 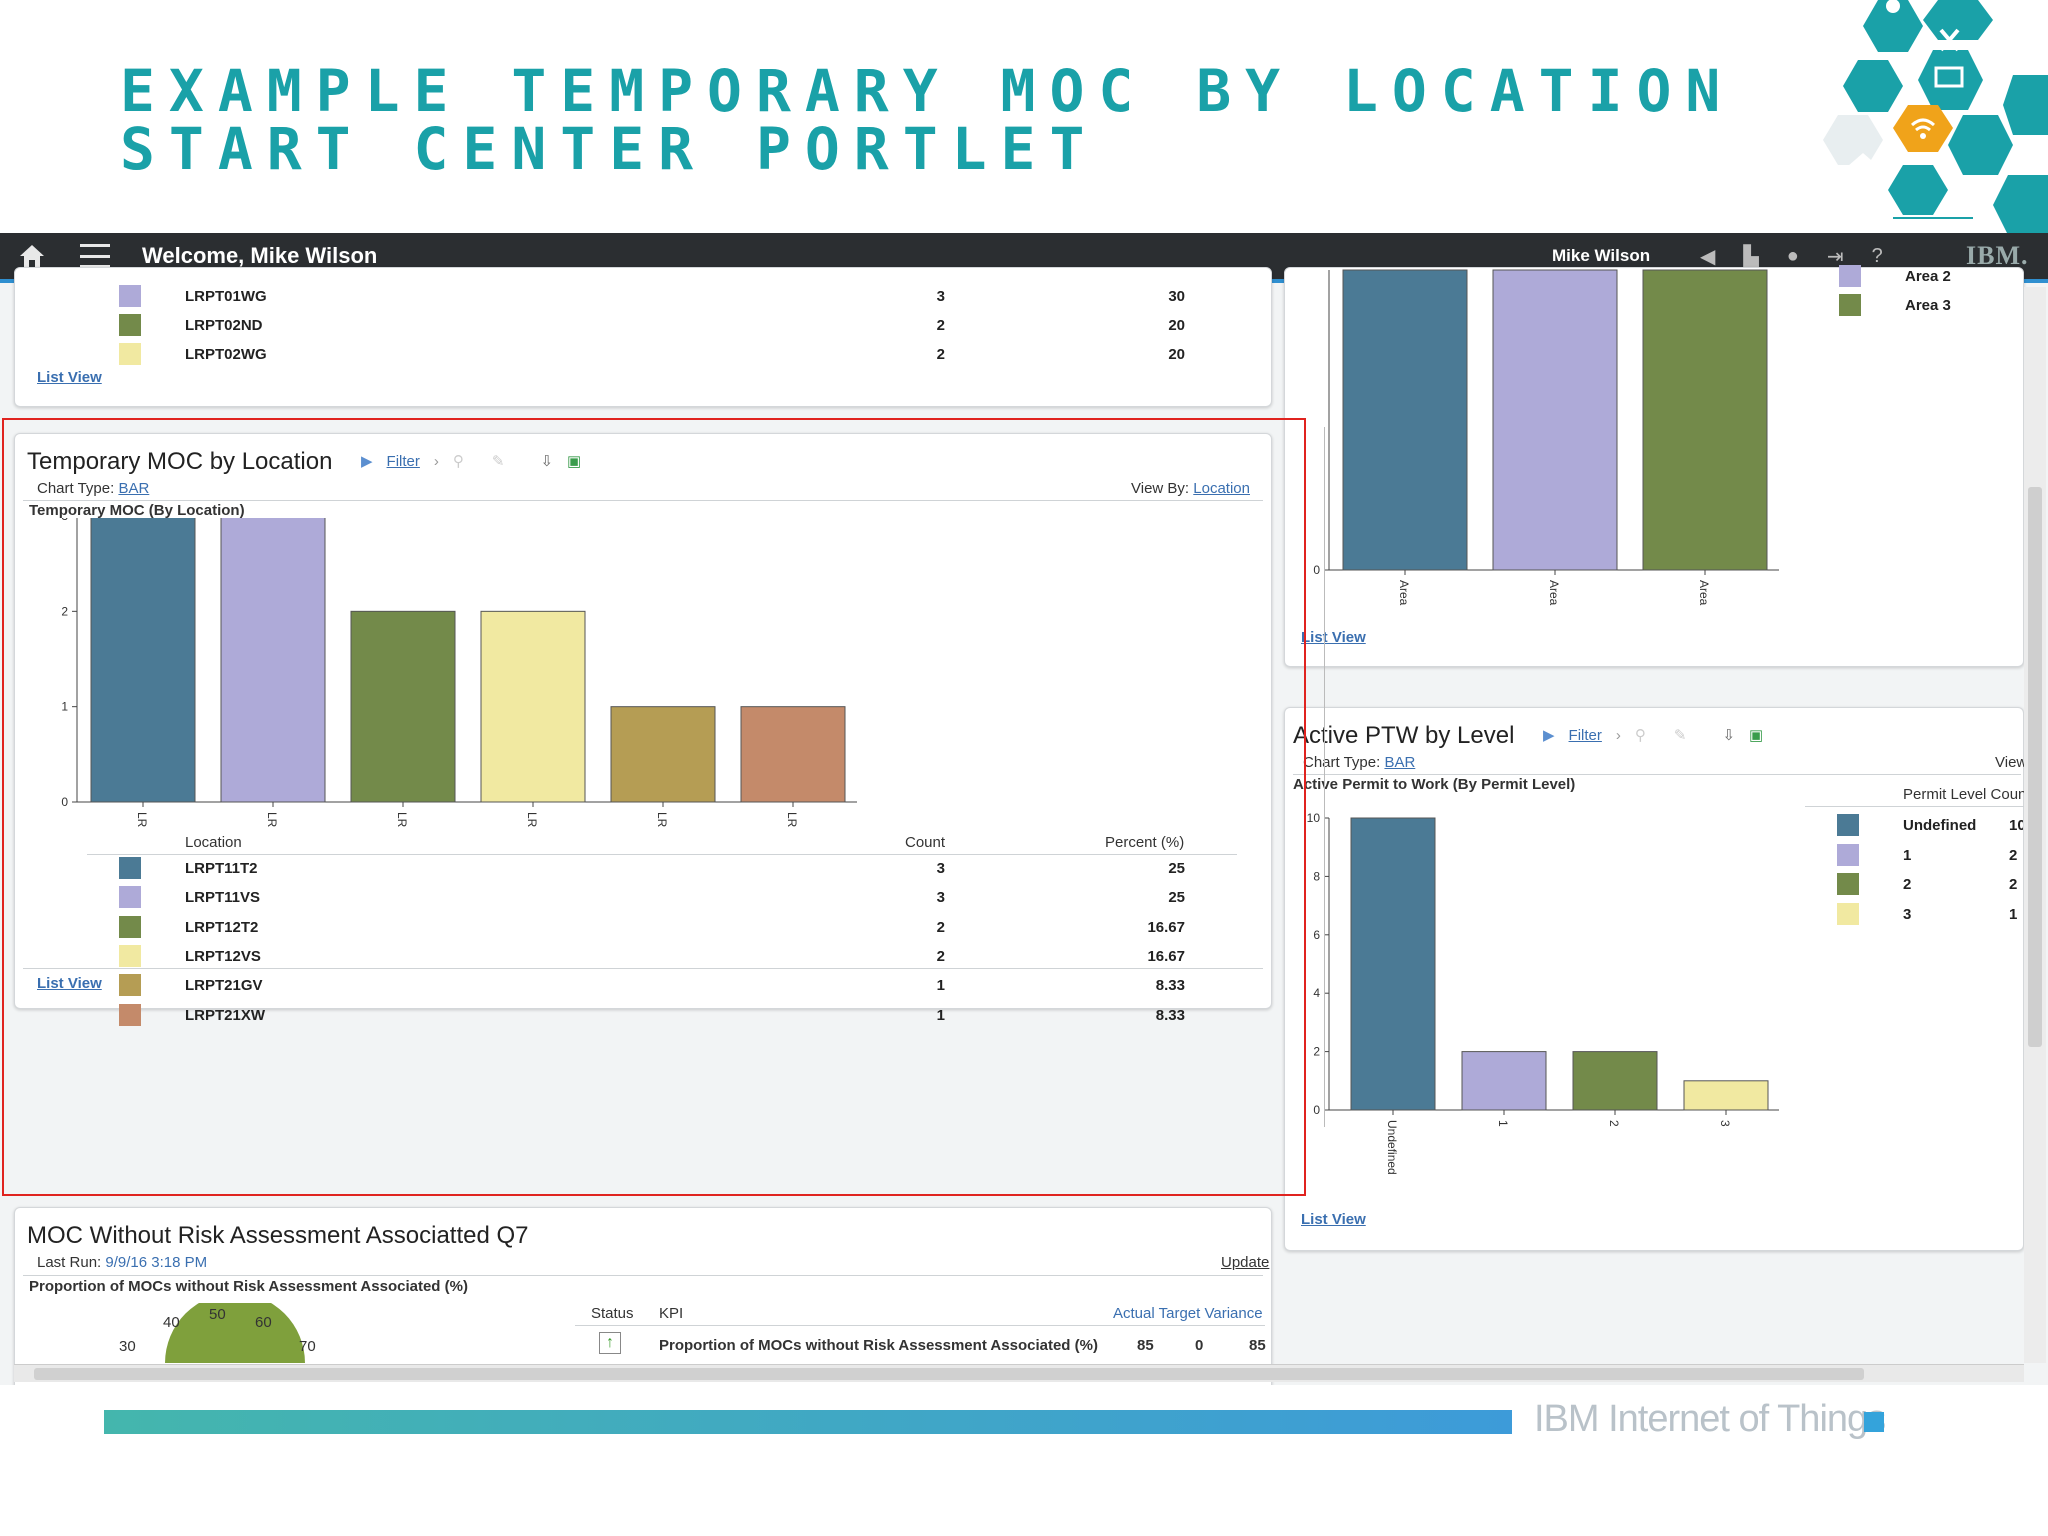 I want to click on logout-icon: ⇥, so click(x=1835, y=256).